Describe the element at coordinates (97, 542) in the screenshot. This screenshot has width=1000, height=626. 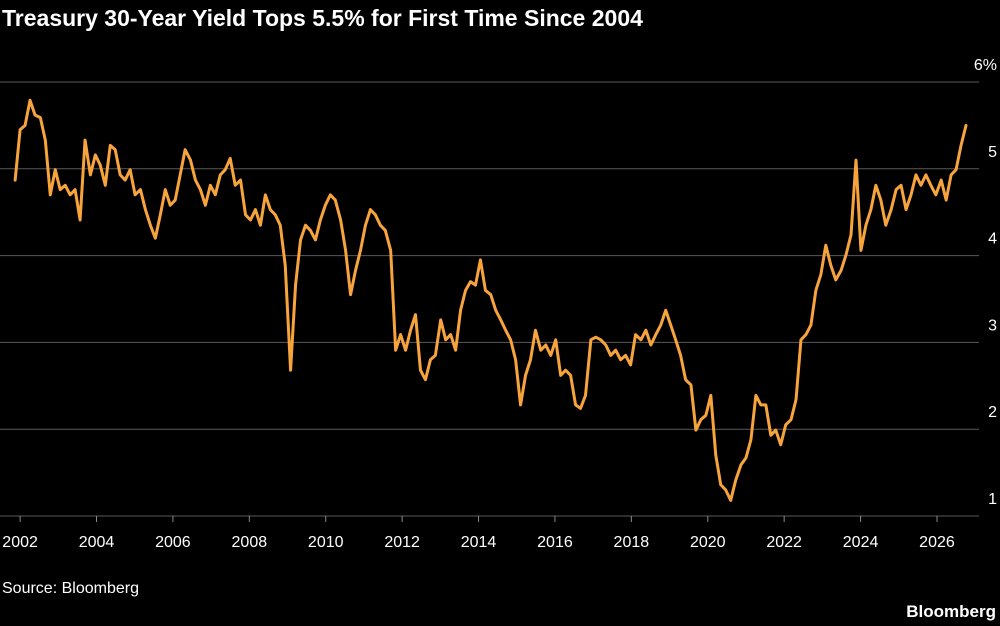
I see `x-tick-label: 2004` at that location.